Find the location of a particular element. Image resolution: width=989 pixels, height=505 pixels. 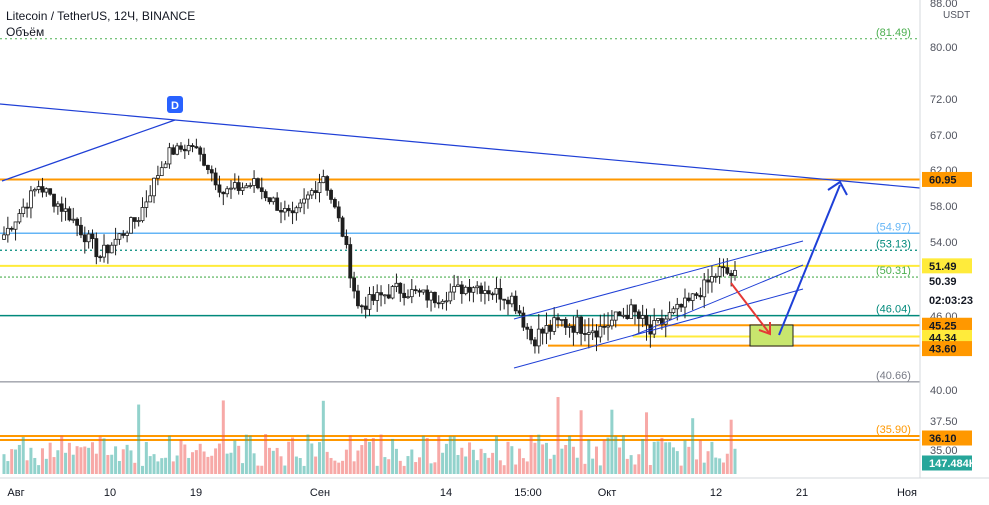

price-tick-label: 54.00 is located at coordinates (944, 243).